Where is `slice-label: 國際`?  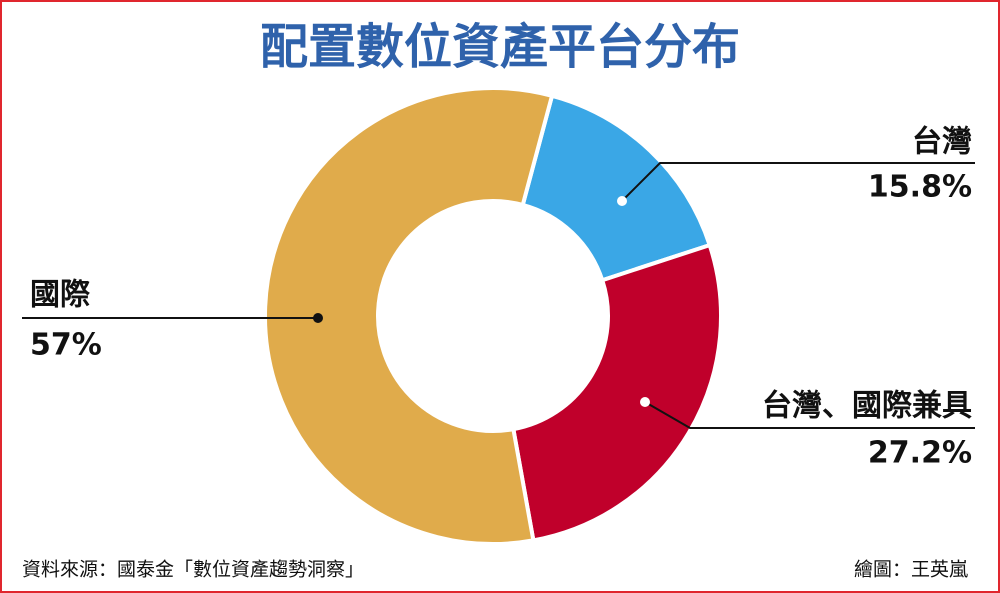 slice-label: 國際 is located at coordinates (60, 295).